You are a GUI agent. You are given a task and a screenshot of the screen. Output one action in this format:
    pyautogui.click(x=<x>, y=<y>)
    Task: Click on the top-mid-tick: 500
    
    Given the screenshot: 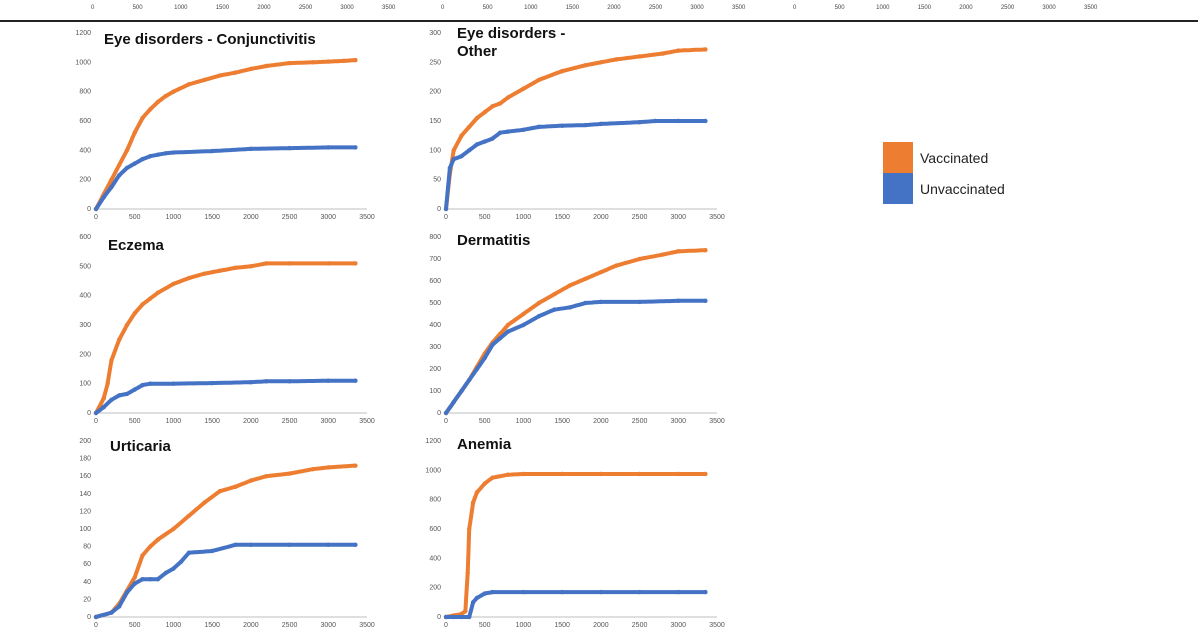 What is the action you would take?
    pyautogui.click(x=487, y=8)
    